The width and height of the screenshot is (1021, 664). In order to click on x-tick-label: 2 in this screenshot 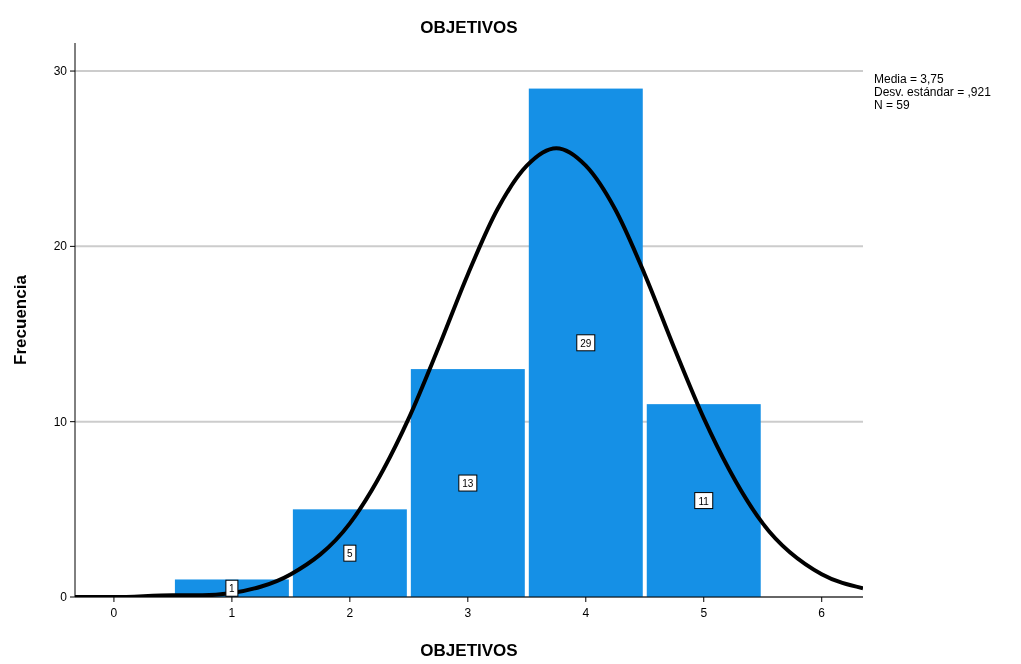, I will do `click(350, 613)`.